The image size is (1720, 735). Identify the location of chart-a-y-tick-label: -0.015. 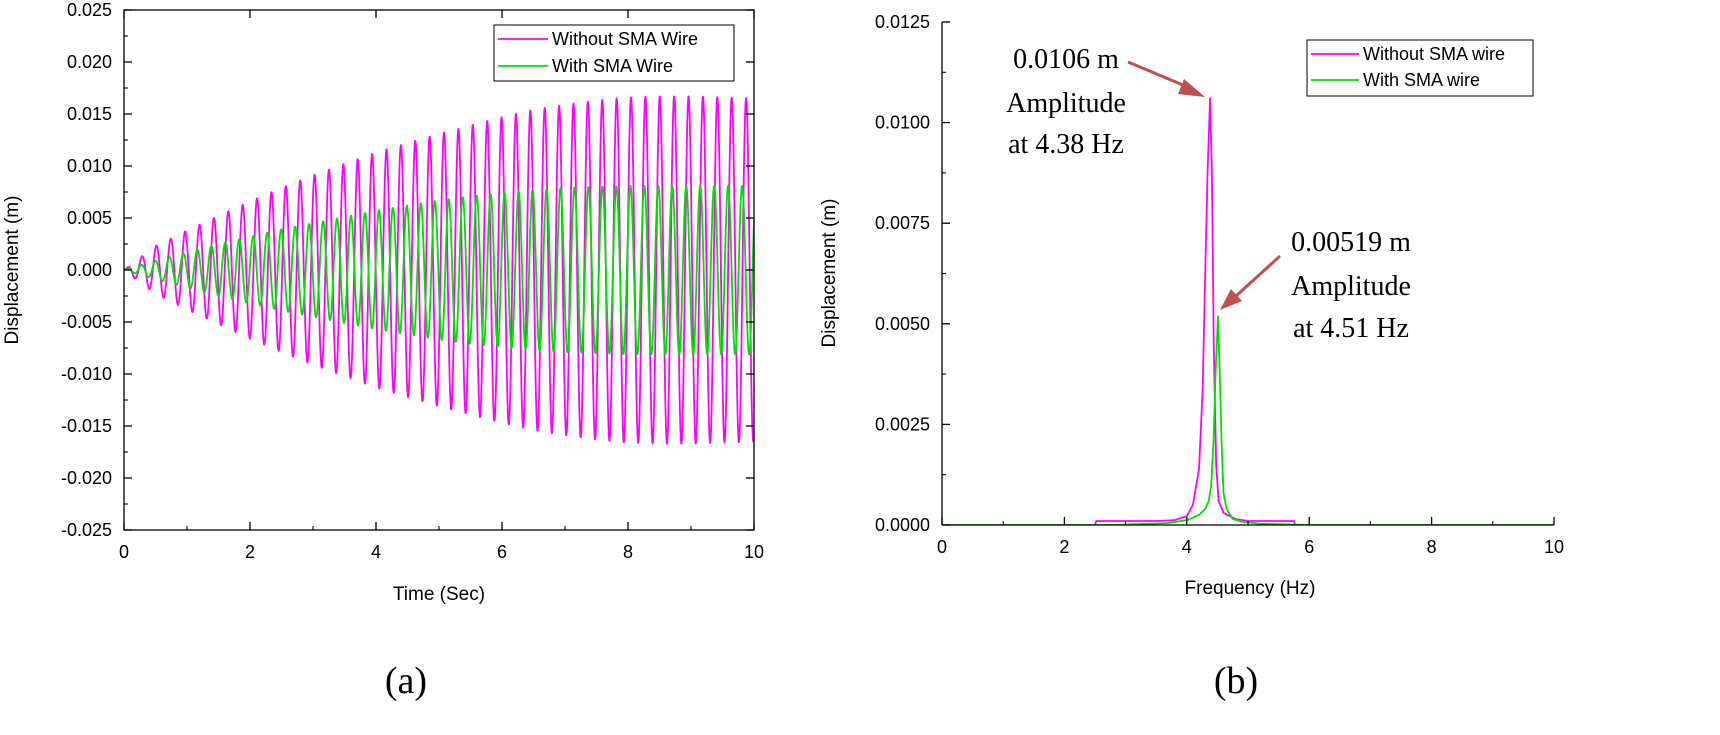
(86, 426).